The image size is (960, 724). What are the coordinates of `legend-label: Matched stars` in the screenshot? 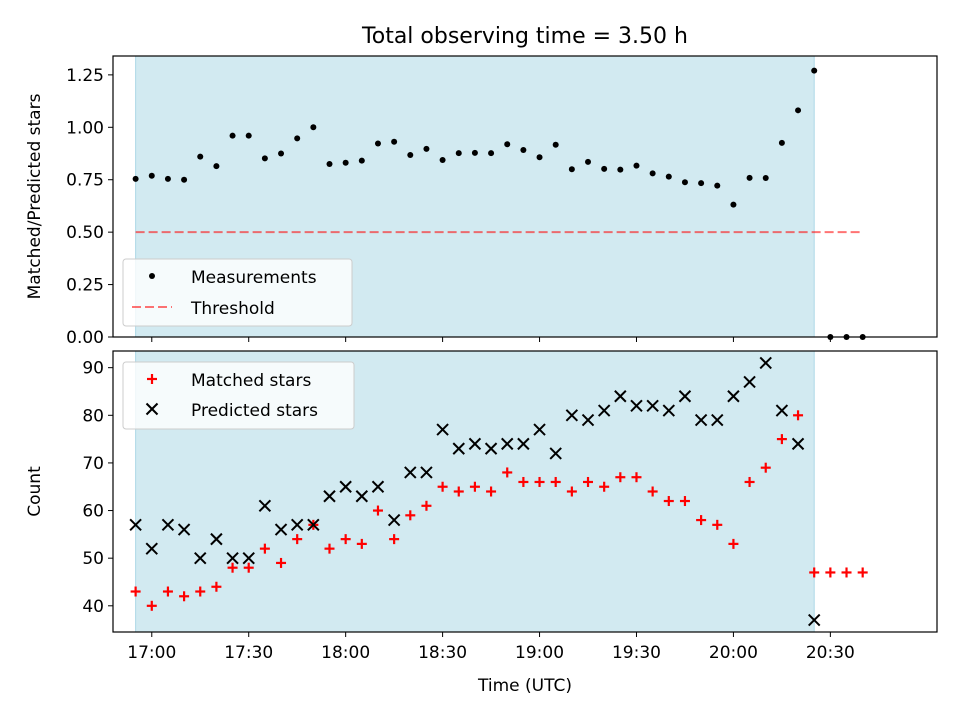 It's located at (251, 381).